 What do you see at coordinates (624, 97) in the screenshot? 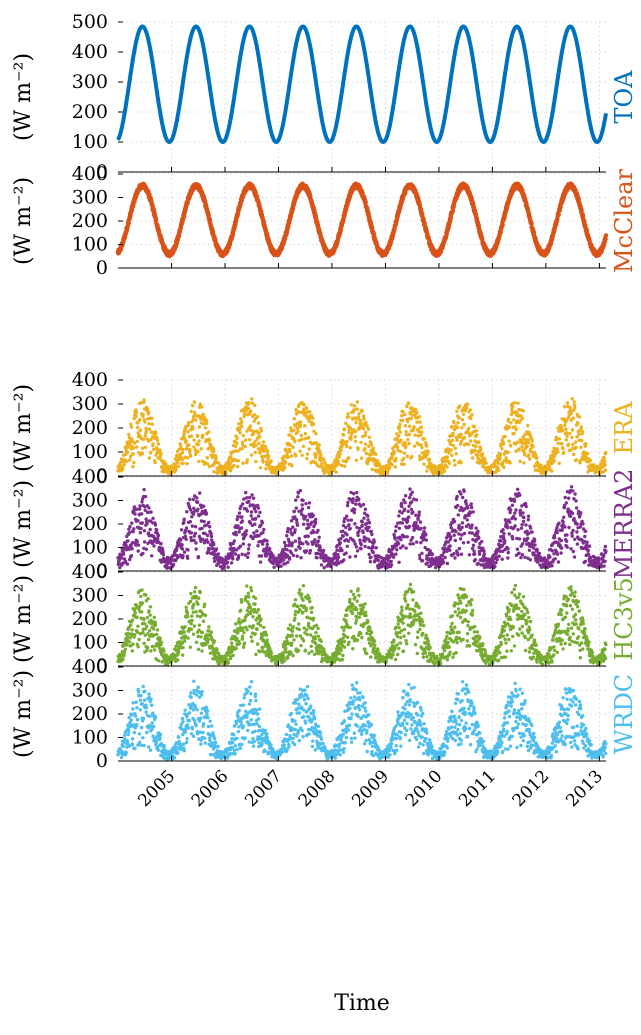
I see `series-label-toa: TOA` at bounding box center [624, 97].